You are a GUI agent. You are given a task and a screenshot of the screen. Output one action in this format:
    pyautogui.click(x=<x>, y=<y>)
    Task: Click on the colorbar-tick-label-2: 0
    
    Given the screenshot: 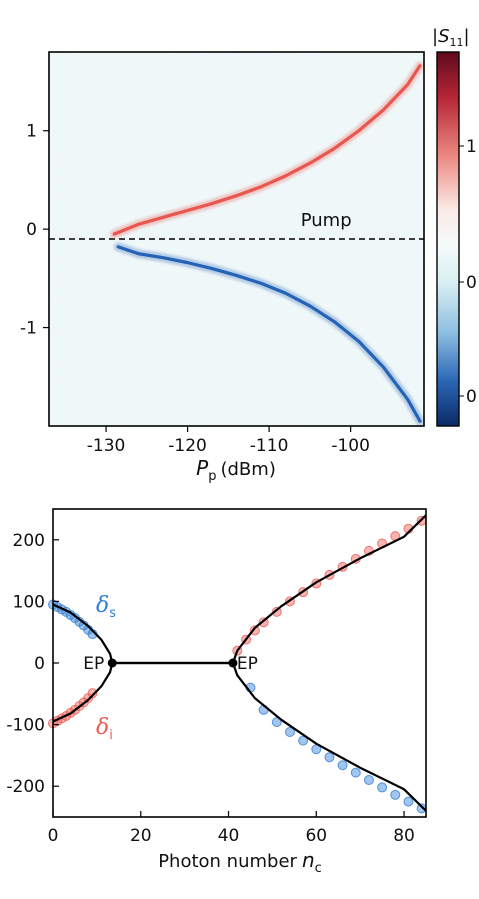 What is the action you would take?
    pyautogui.click(x=471, y=283)
    